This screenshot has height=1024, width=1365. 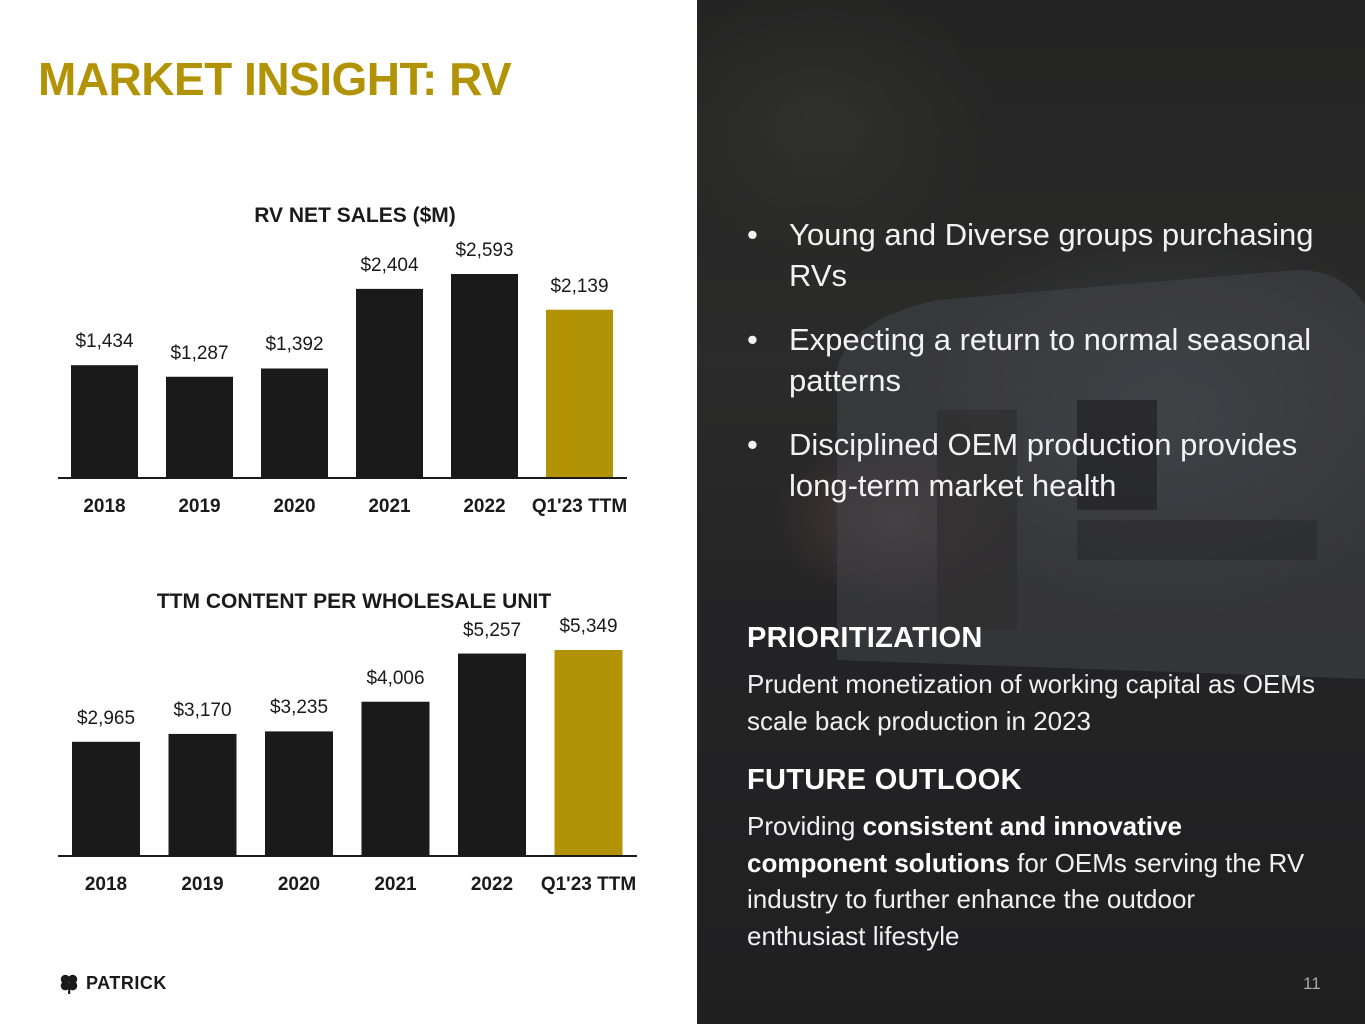 What do you see at coordinates (199, 353) in the screenshot?
I see `data-label: $1,287` at bounding box center [199, 353].